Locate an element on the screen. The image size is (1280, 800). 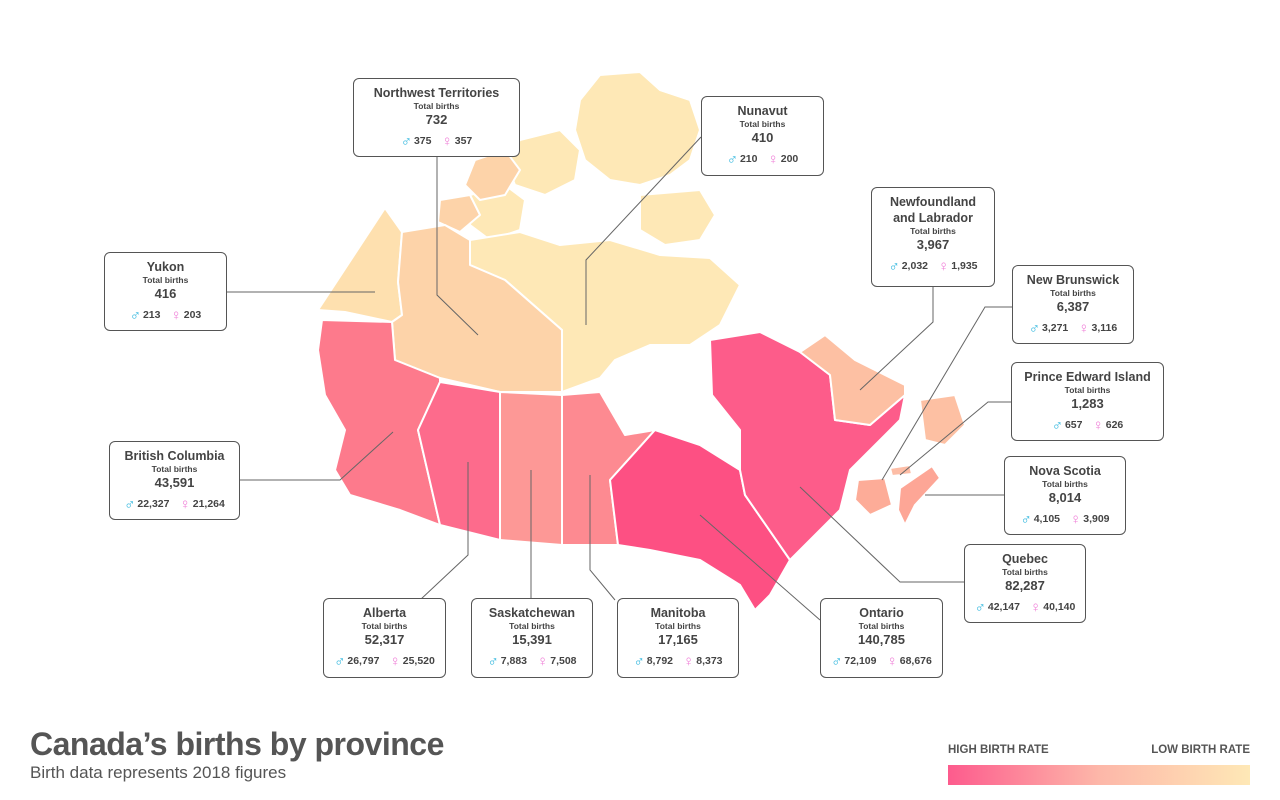
leader-quebec is located at coordinates (881, 534).